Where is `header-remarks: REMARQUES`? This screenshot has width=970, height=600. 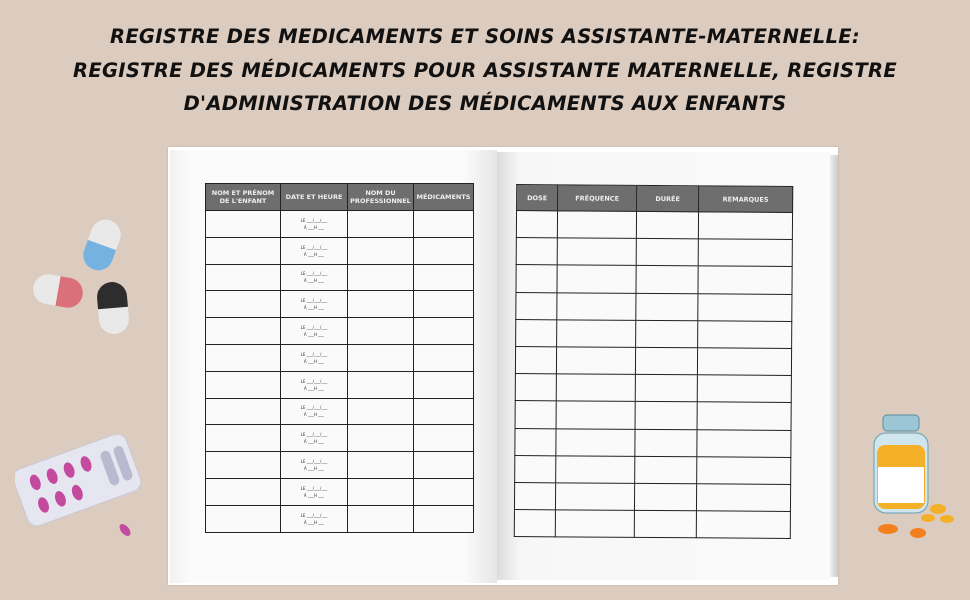
header-remarks: REMARQUES is located at coordinates (745, 199).